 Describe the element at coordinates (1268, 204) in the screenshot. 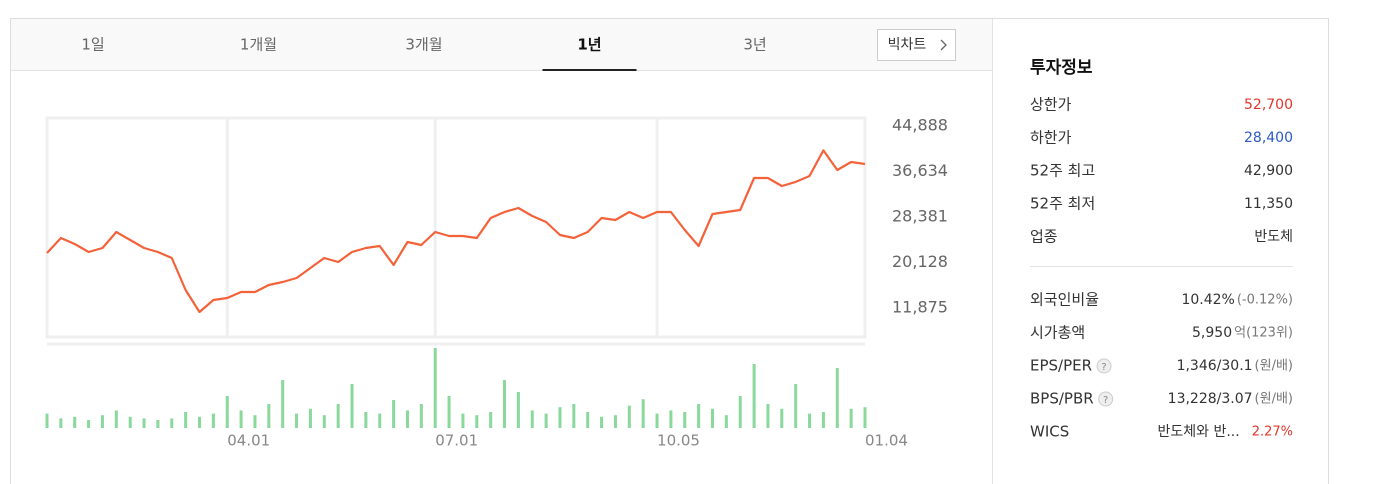

I see `info-value: 11,350` at that location.